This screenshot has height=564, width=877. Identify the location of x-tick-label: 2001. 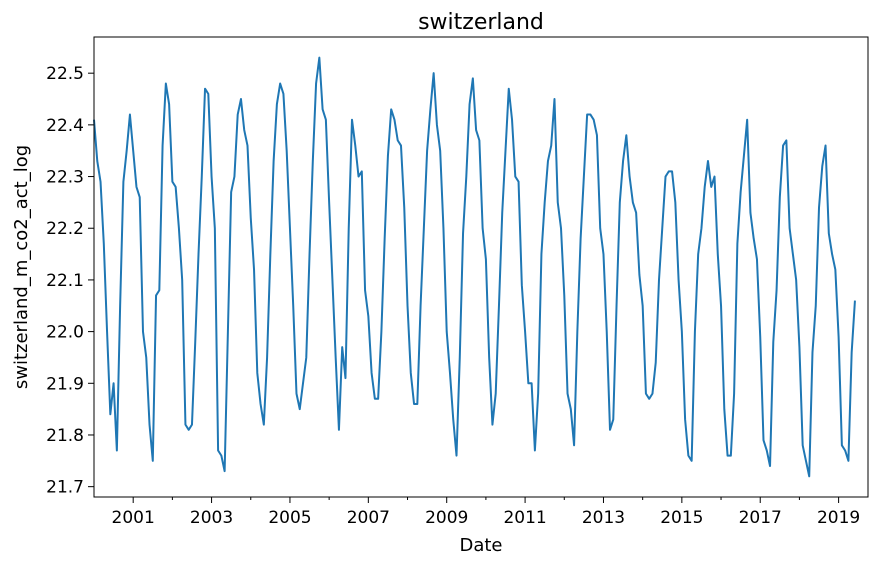
(133, 518).